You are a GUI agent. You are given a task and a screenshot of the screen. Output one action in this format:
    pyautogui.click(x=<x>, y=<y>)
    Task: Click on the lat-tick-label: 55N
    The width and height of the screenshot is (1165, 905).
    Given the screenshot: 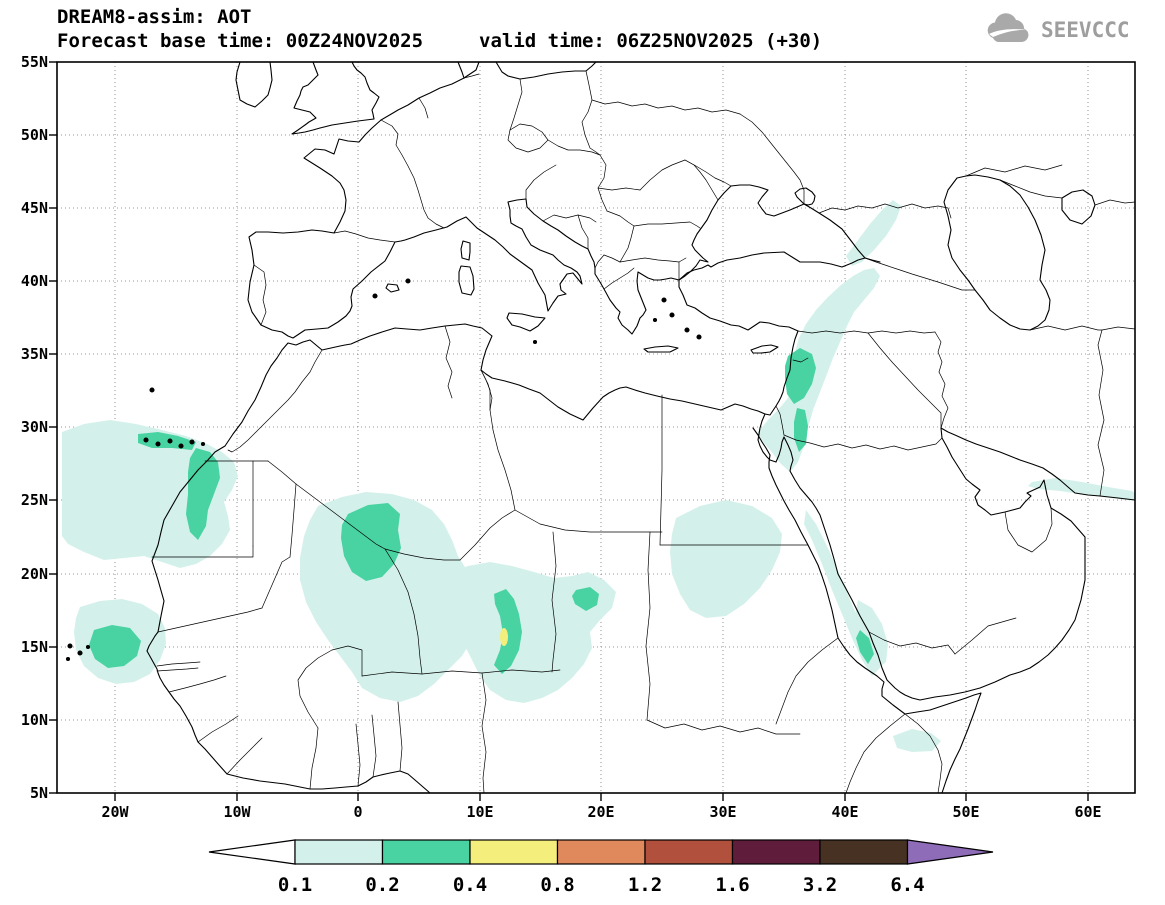 What is the action you would take?
    pyautogui.click(x=34, y=62)
    